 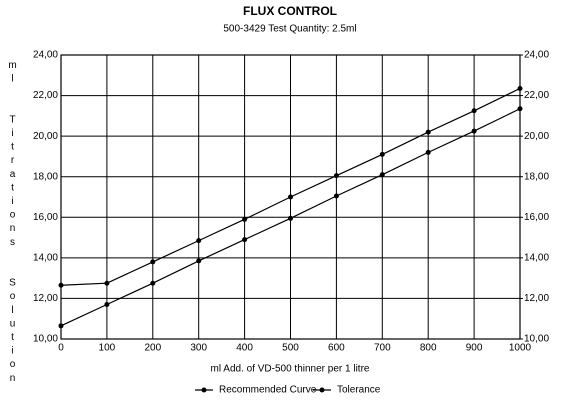 I want to click on legend-label: Tolerance, so click(x=359, y=390).